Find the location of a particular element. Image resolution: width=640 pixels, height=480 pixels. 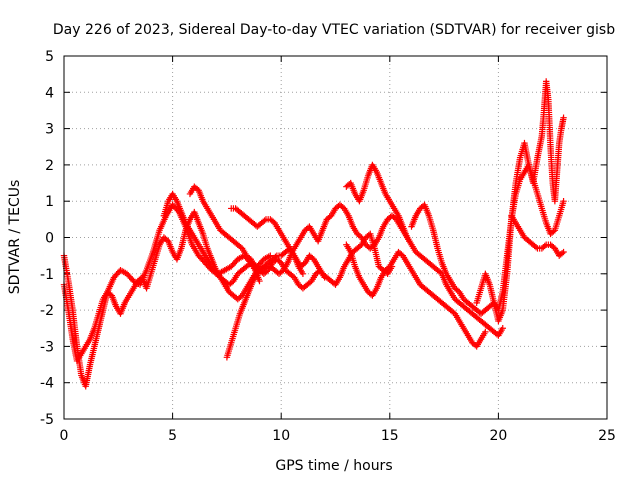

y-tick-label: -1 is located at coordinates (47, 275).